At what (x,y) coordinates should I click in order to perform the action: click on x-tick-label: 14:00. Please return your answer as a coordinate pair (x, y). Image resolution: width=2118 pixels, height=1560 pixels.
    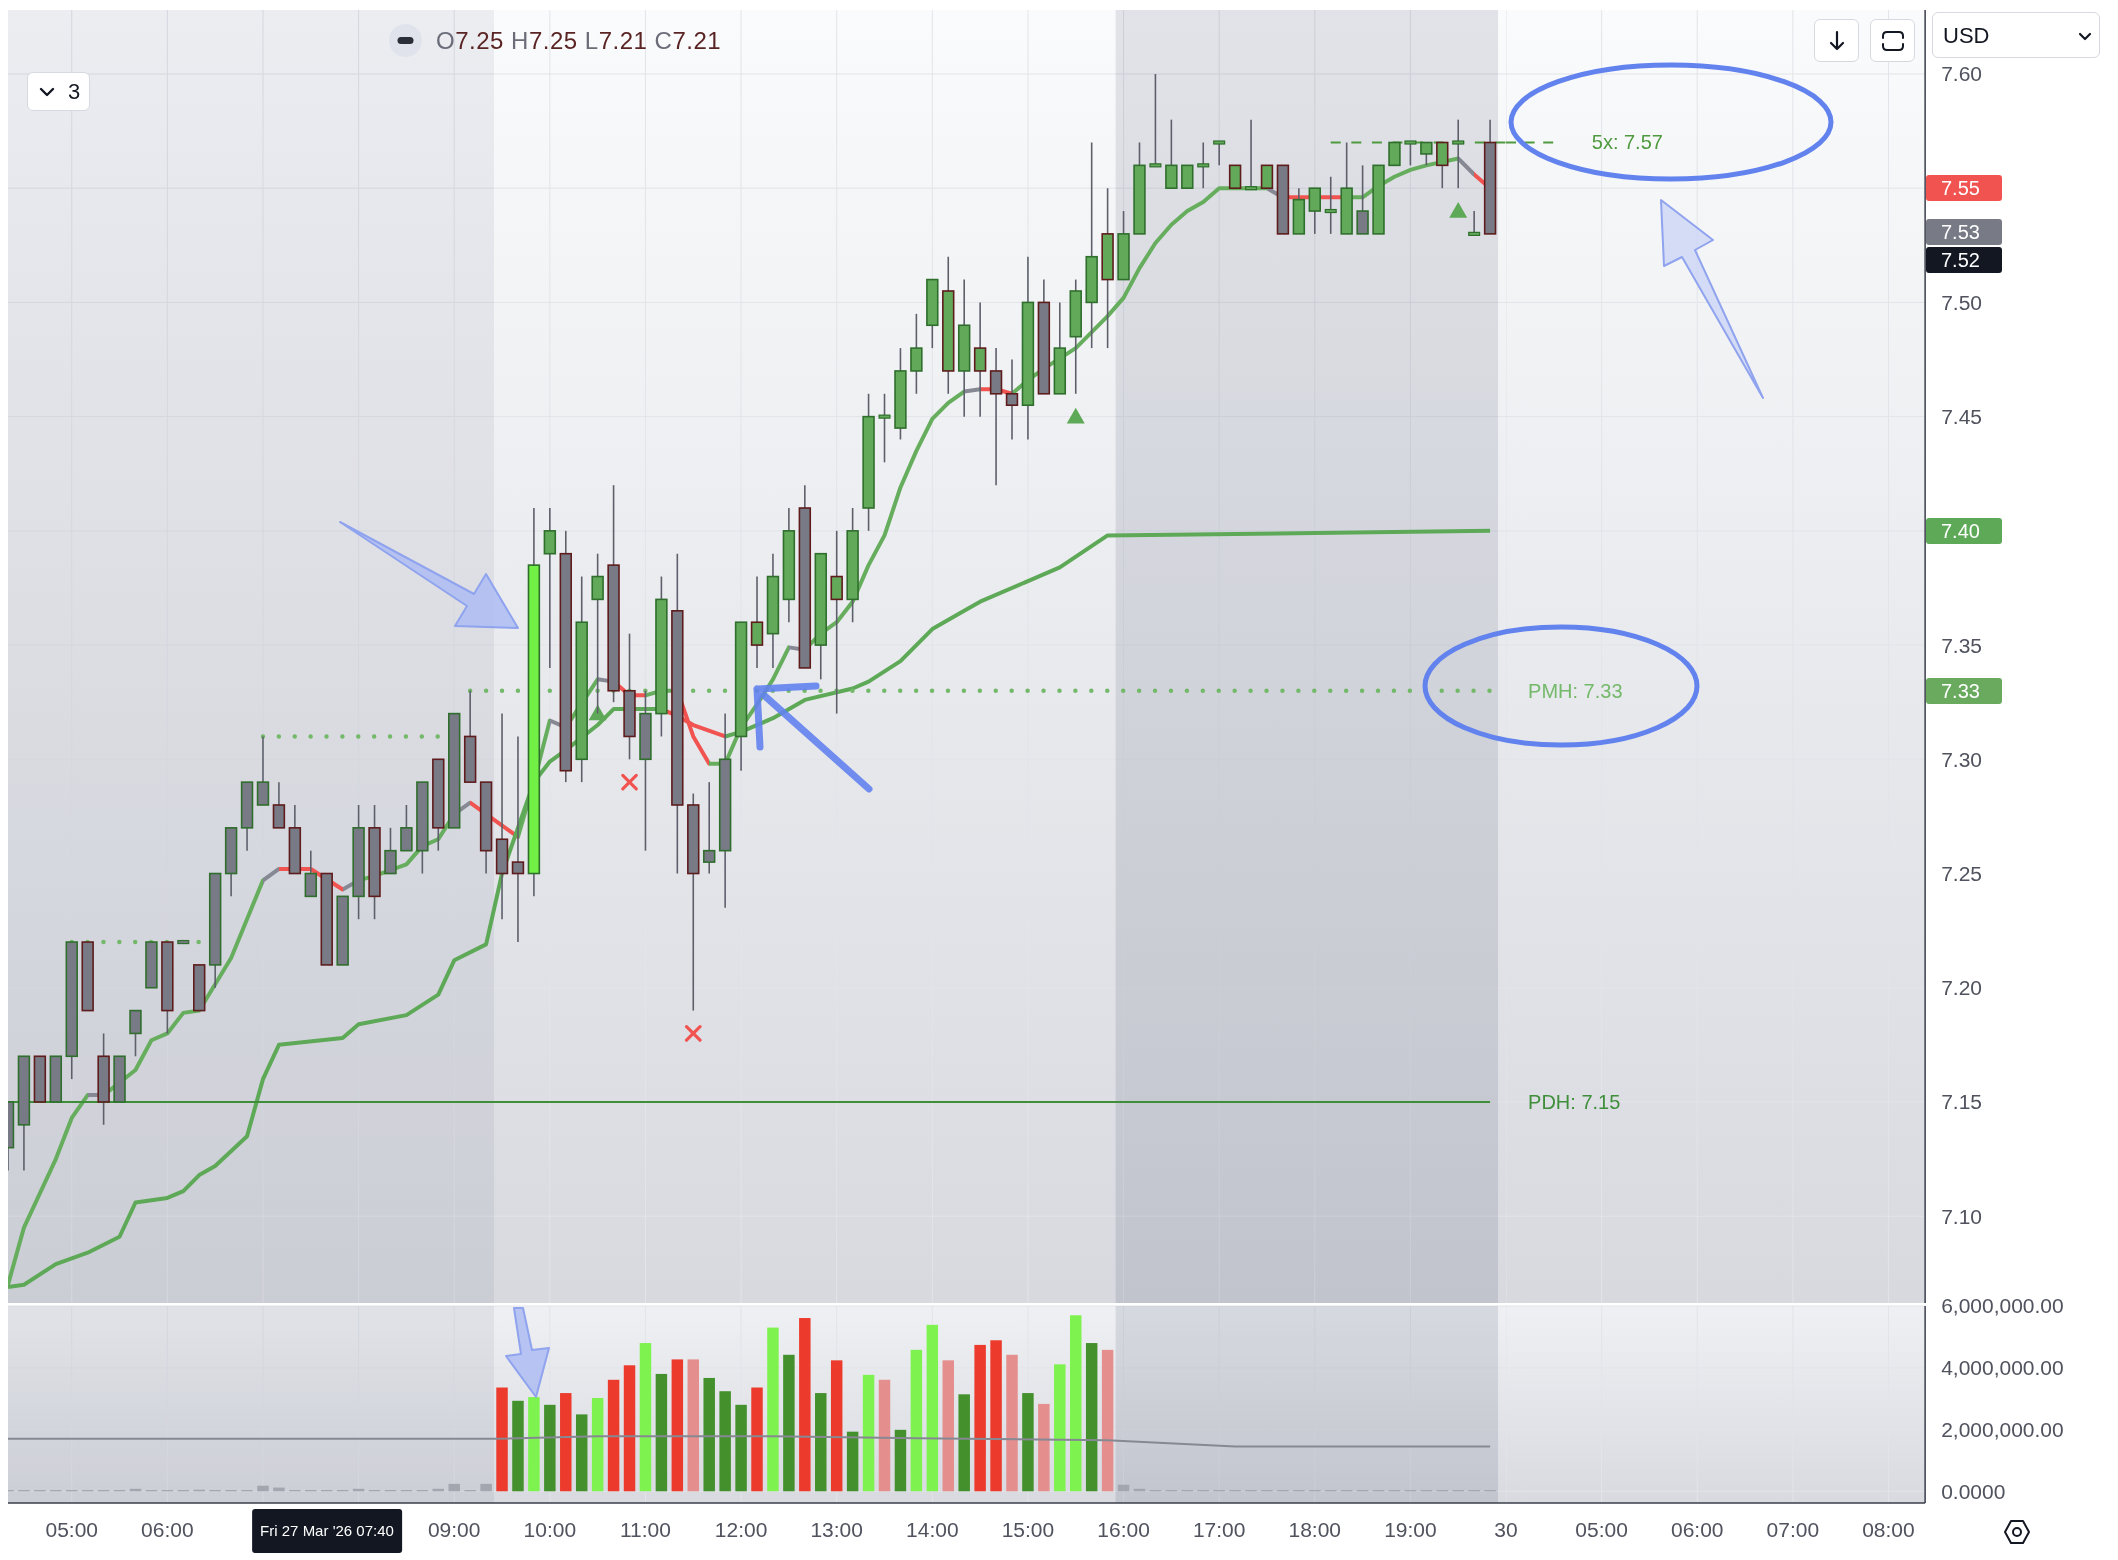
    Looking at the image, I should click on (932, 1529).